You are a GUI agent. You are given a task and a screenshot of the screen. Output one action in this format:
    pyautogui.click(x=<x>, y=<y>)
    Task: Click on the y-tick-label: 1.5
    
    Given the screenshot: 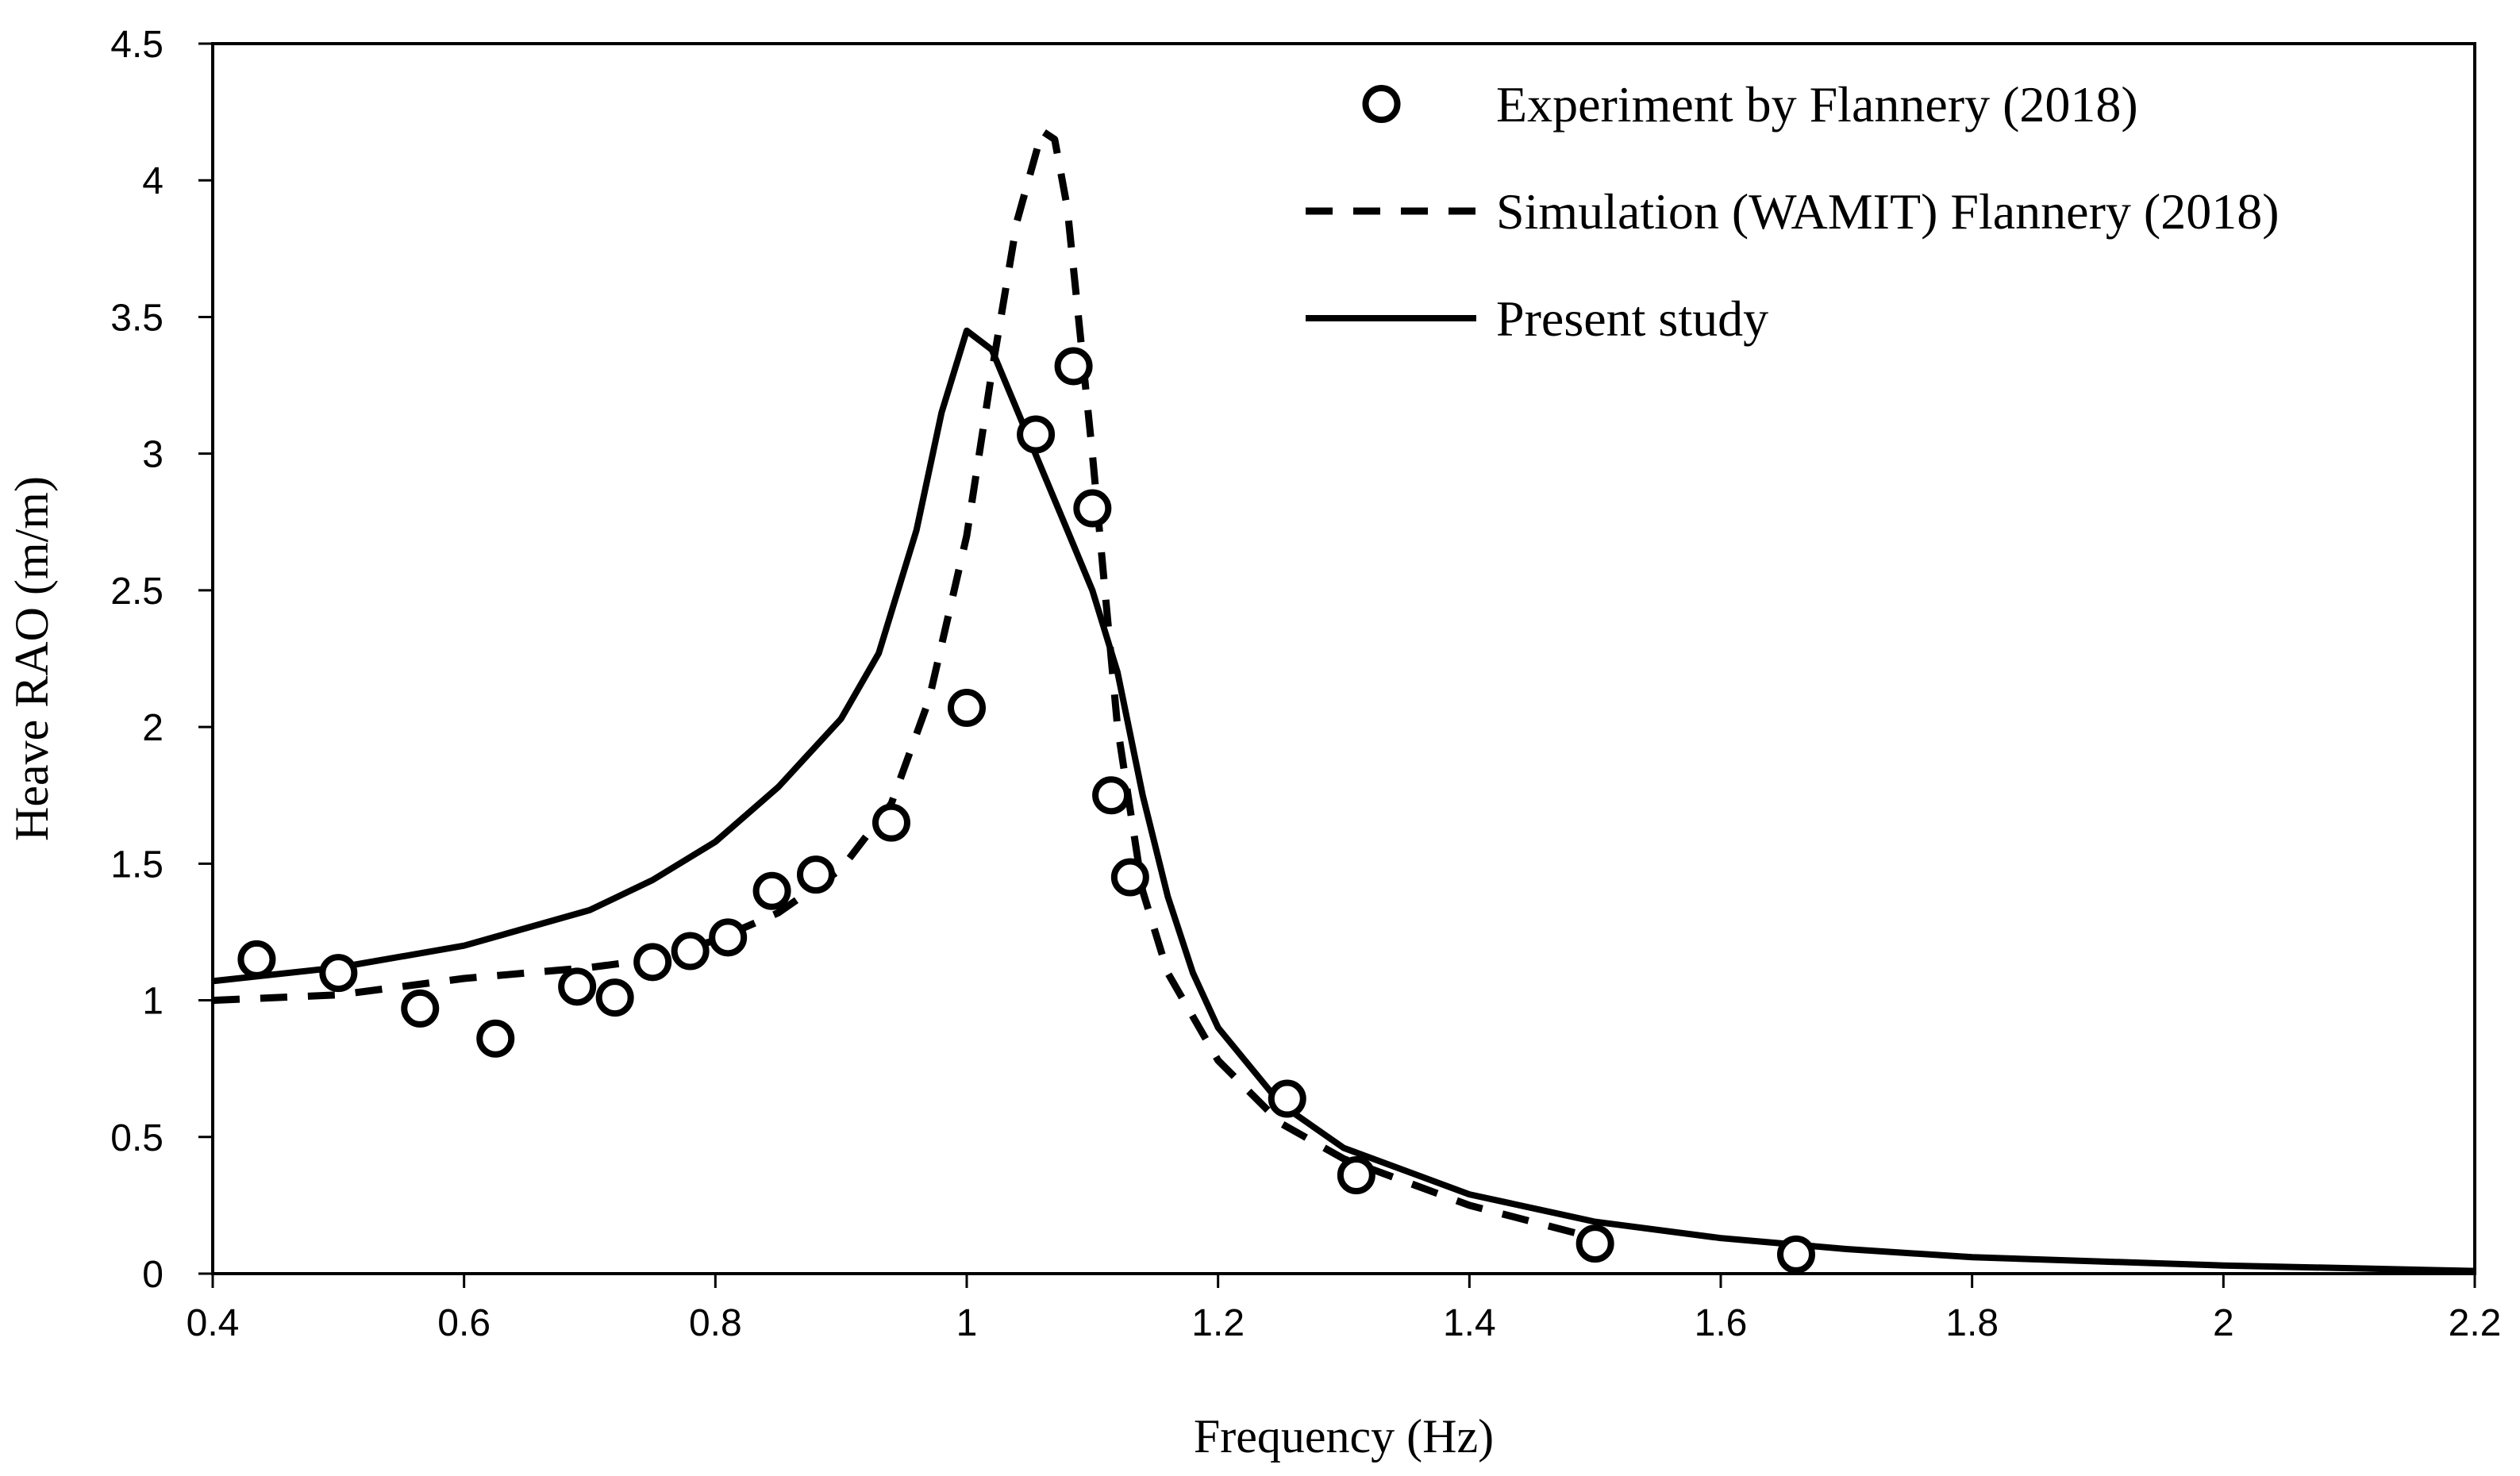 What is the action you would take?
    pyautogui.click(x=137, y=865)
    